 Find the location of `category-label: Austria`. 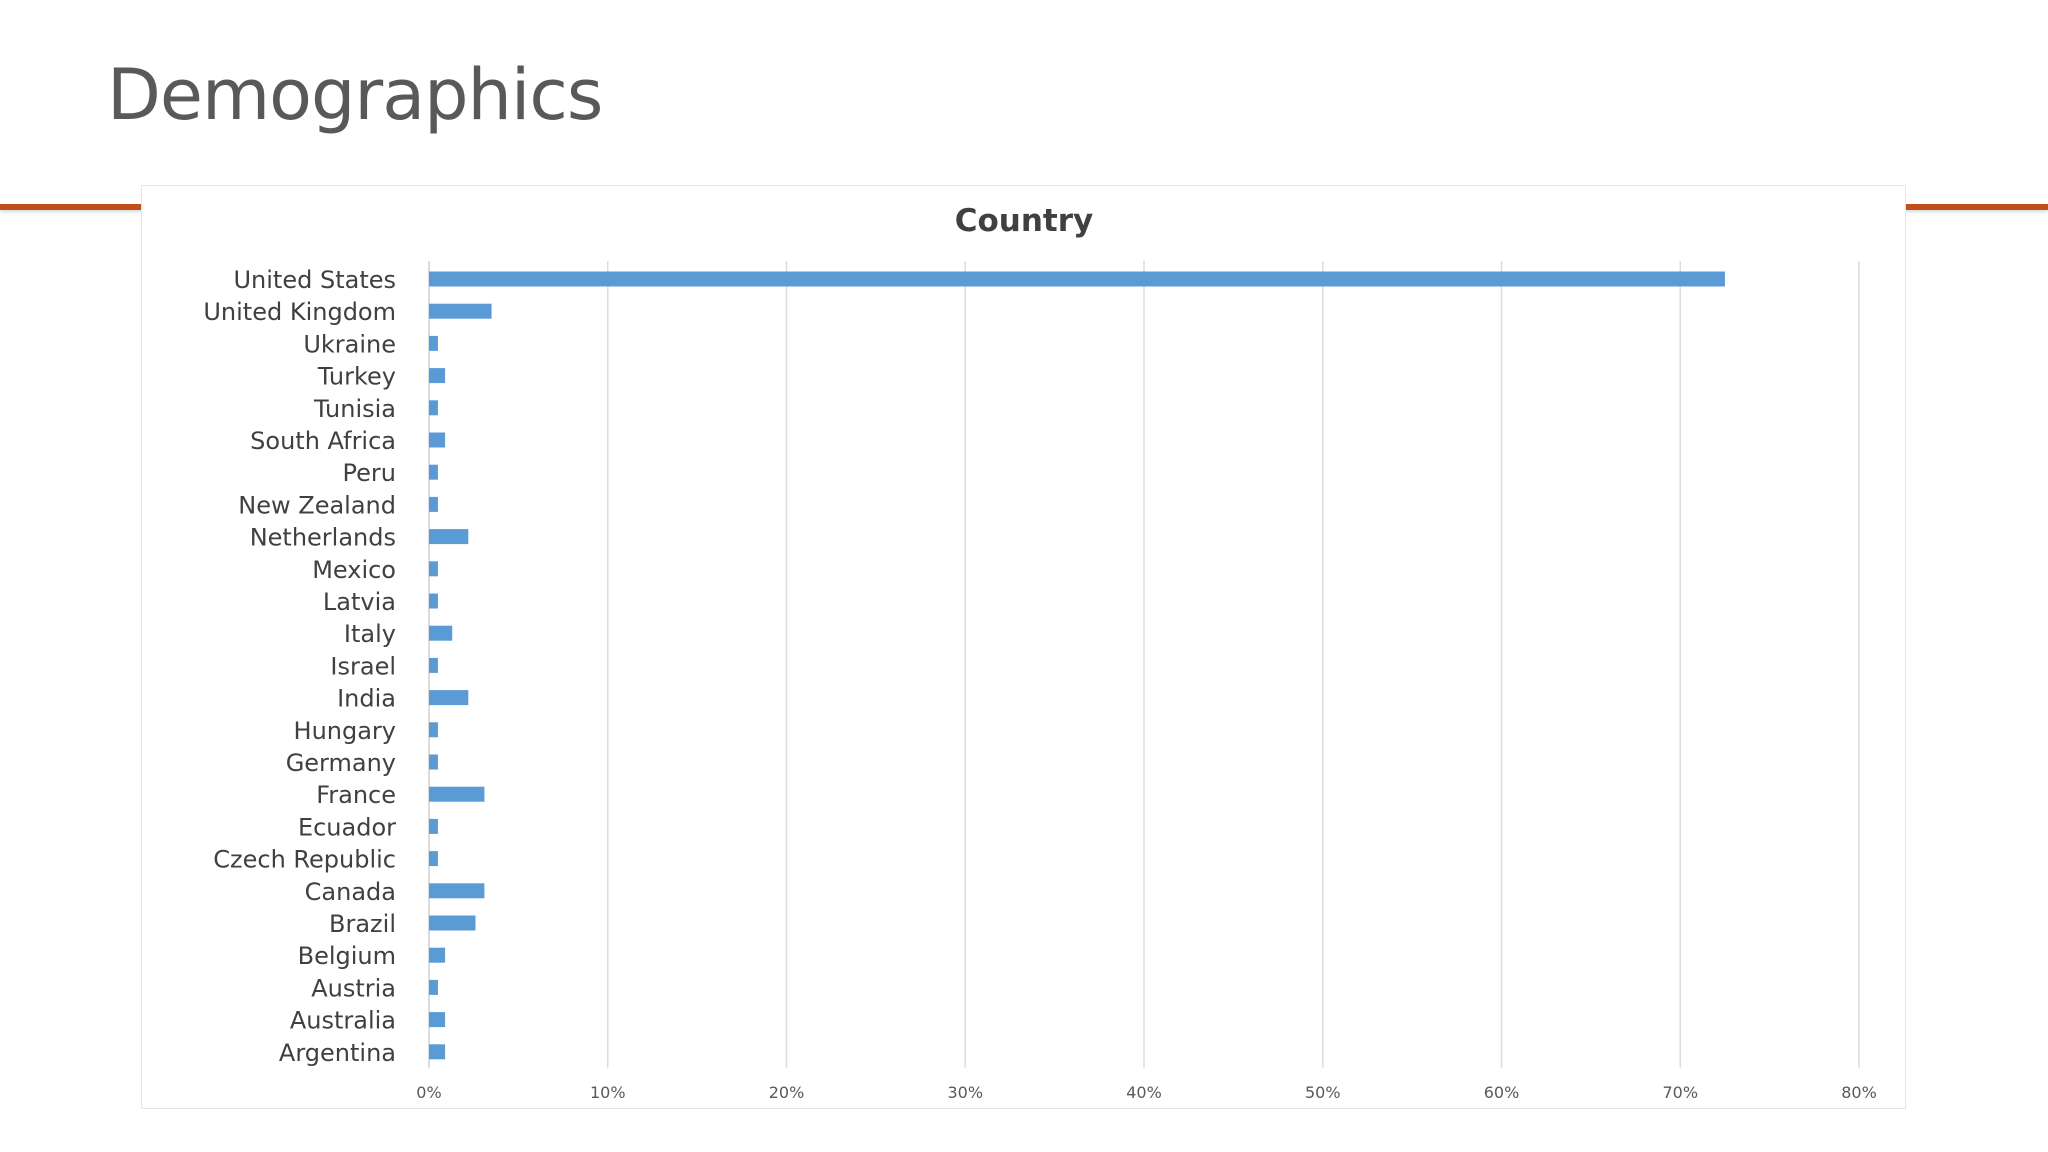

category-label: Austria is located at coordinates (353, 988).